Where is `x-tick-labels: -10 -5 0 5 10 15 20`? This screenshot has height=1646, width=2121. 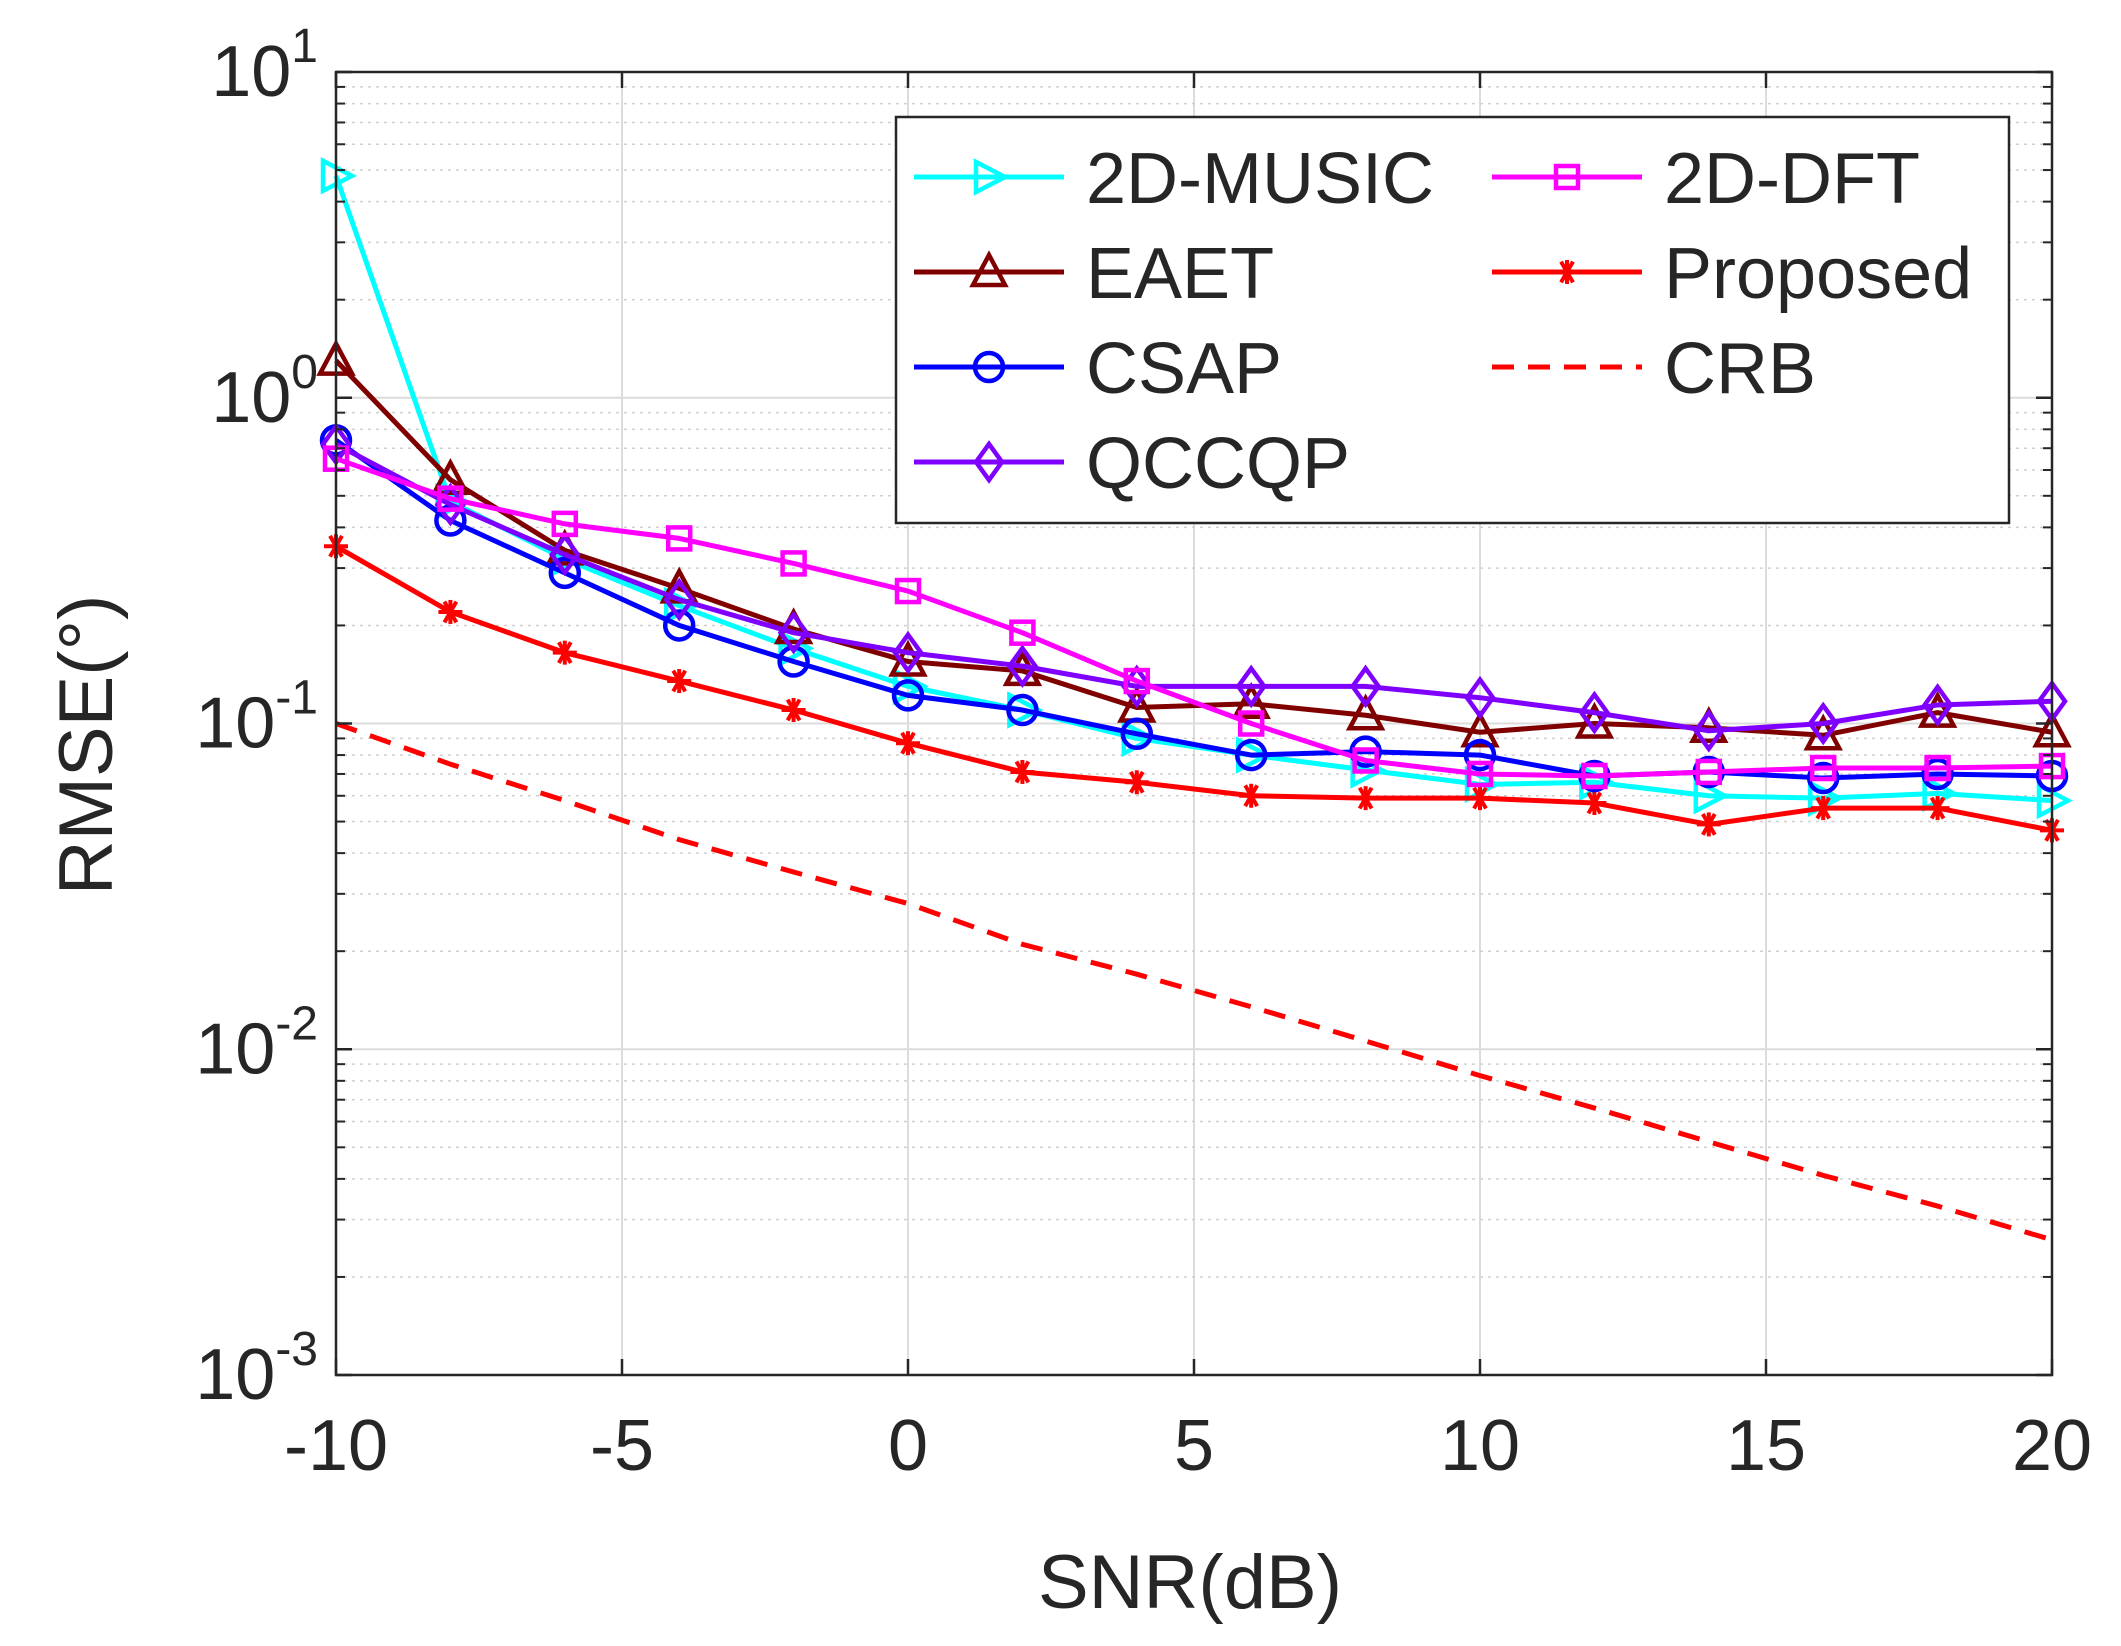
x-tick-labels: -10 -5 0 5 10 15 20 is located at coordinates (1188, 1446).